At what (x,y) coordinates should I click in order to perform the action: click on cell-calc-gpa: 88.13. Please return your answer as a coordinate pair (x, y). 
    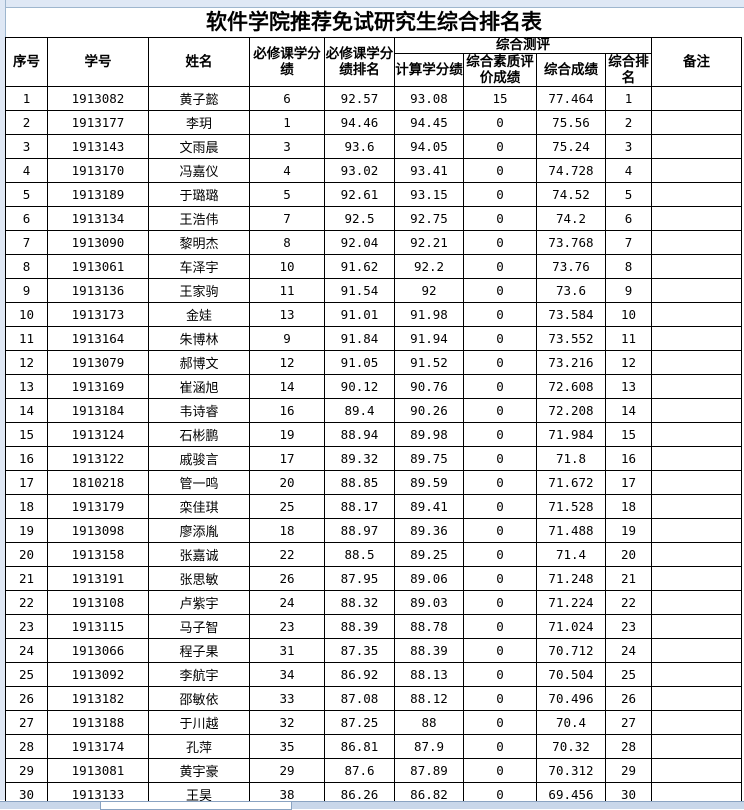
    Looking at the image, I should click on (429, 674).